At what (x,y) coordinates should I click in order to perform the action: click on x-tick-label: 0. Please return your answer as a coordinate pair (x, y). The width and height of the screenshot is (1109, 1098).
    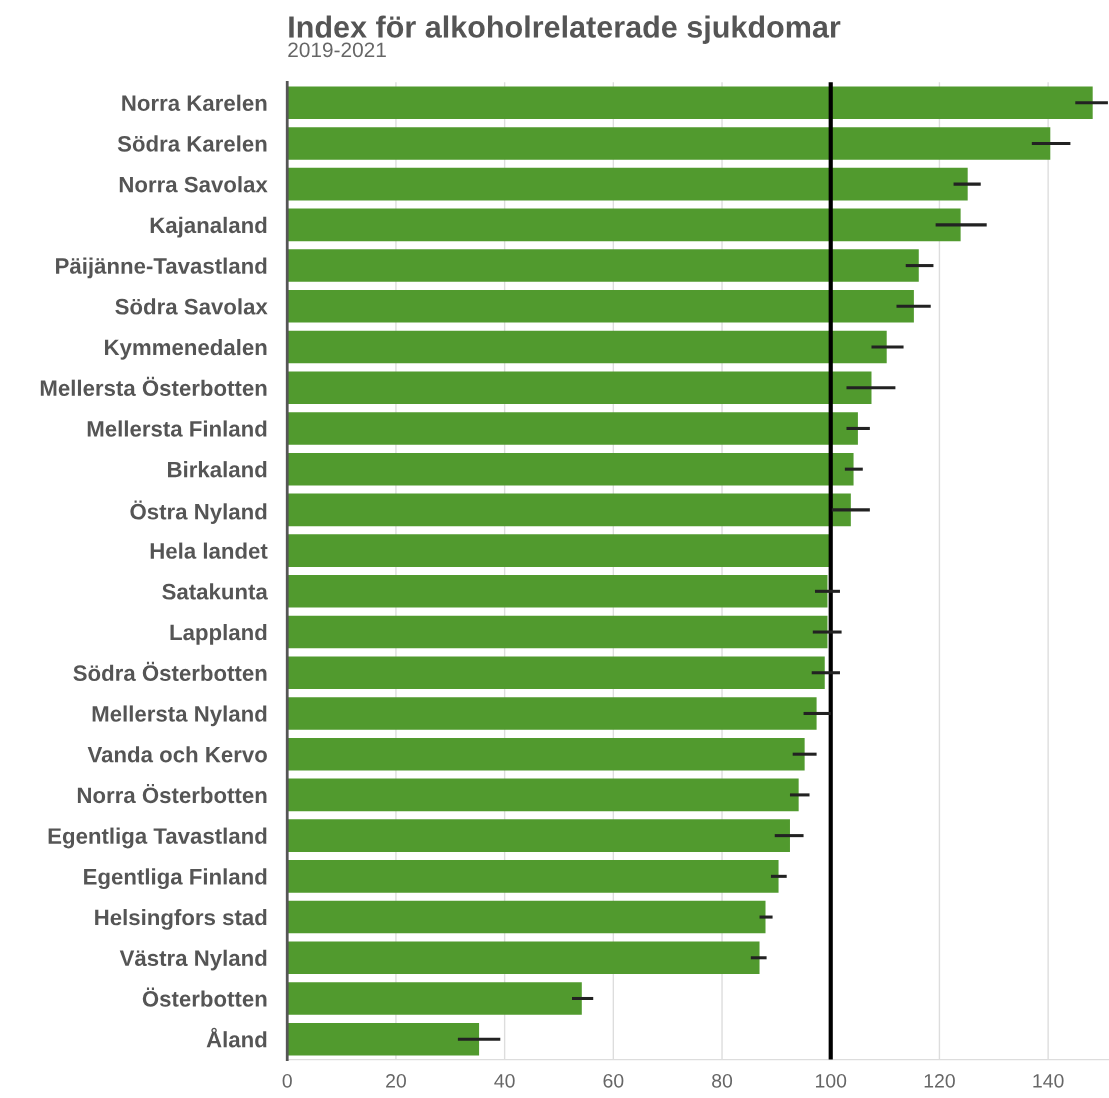
    Looking at the image, I should click on (287, 1080).